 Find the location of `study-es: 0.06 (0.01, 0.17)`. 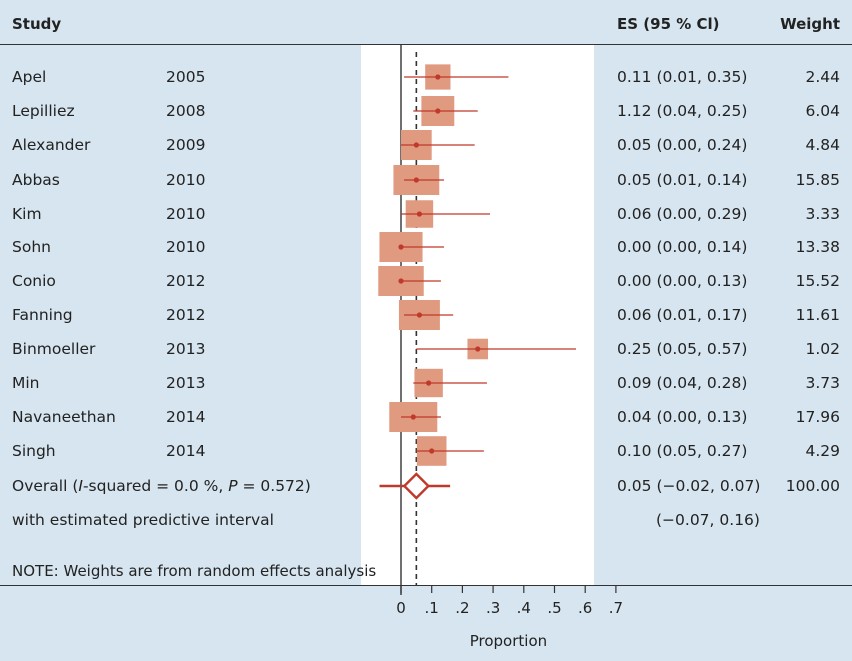

study-es: 0.06 (0.01, 0.17) is located at coordinates (682, 315).